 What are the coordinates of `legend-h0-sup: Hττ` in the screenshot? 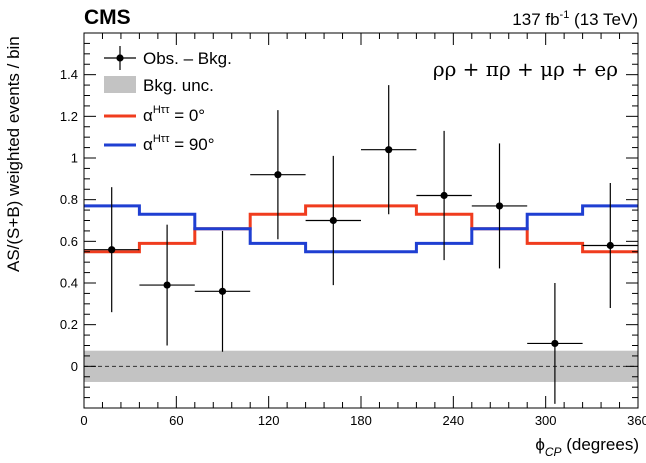 It's located at (161, 110).